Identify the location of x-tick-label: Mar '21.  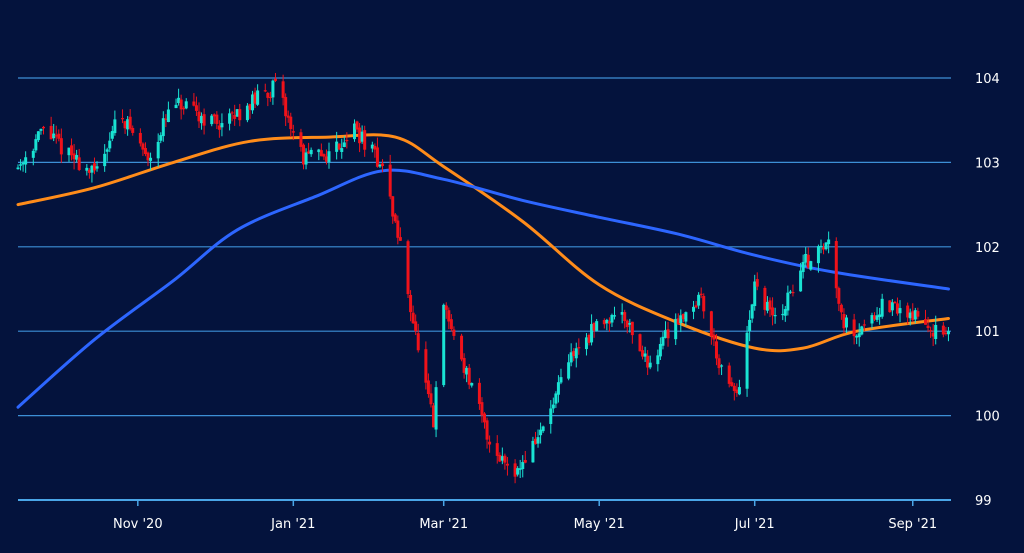
(443, 524).